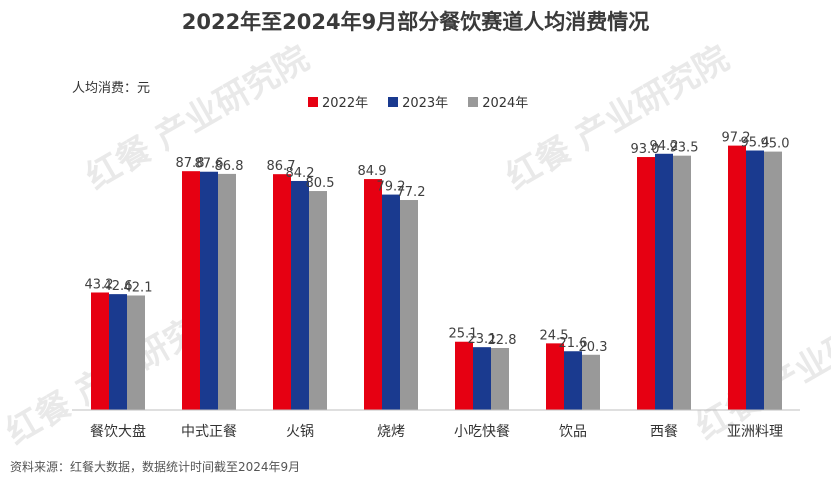 This screenshot has width=831, height=481. What do you see at coordinates (618, 118) in the screenshot?
I see `watermark-2: 红餐 产业研究院` at bounding box center [618, 118].